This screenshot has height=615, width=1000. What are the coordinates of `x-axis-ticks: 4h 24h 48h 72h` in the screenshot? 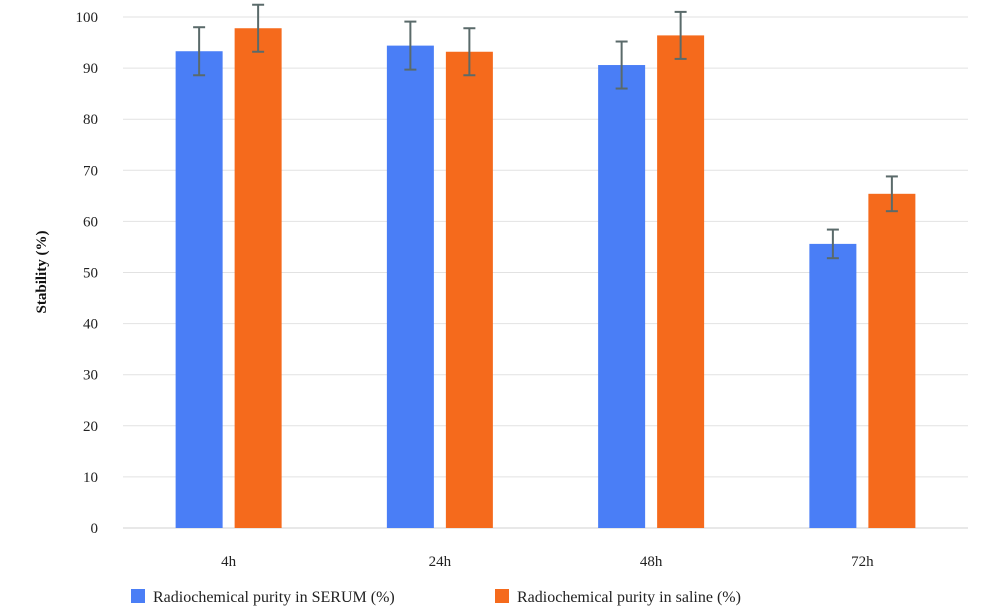 It's located at (547, 562).